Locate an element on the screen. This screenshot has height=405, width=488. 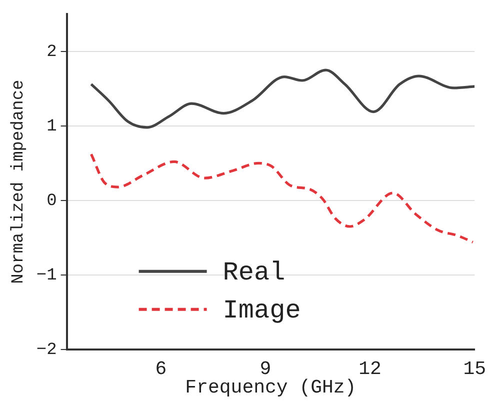
y-axis-title: Normalized impedance is located at coordinates (19, 182).